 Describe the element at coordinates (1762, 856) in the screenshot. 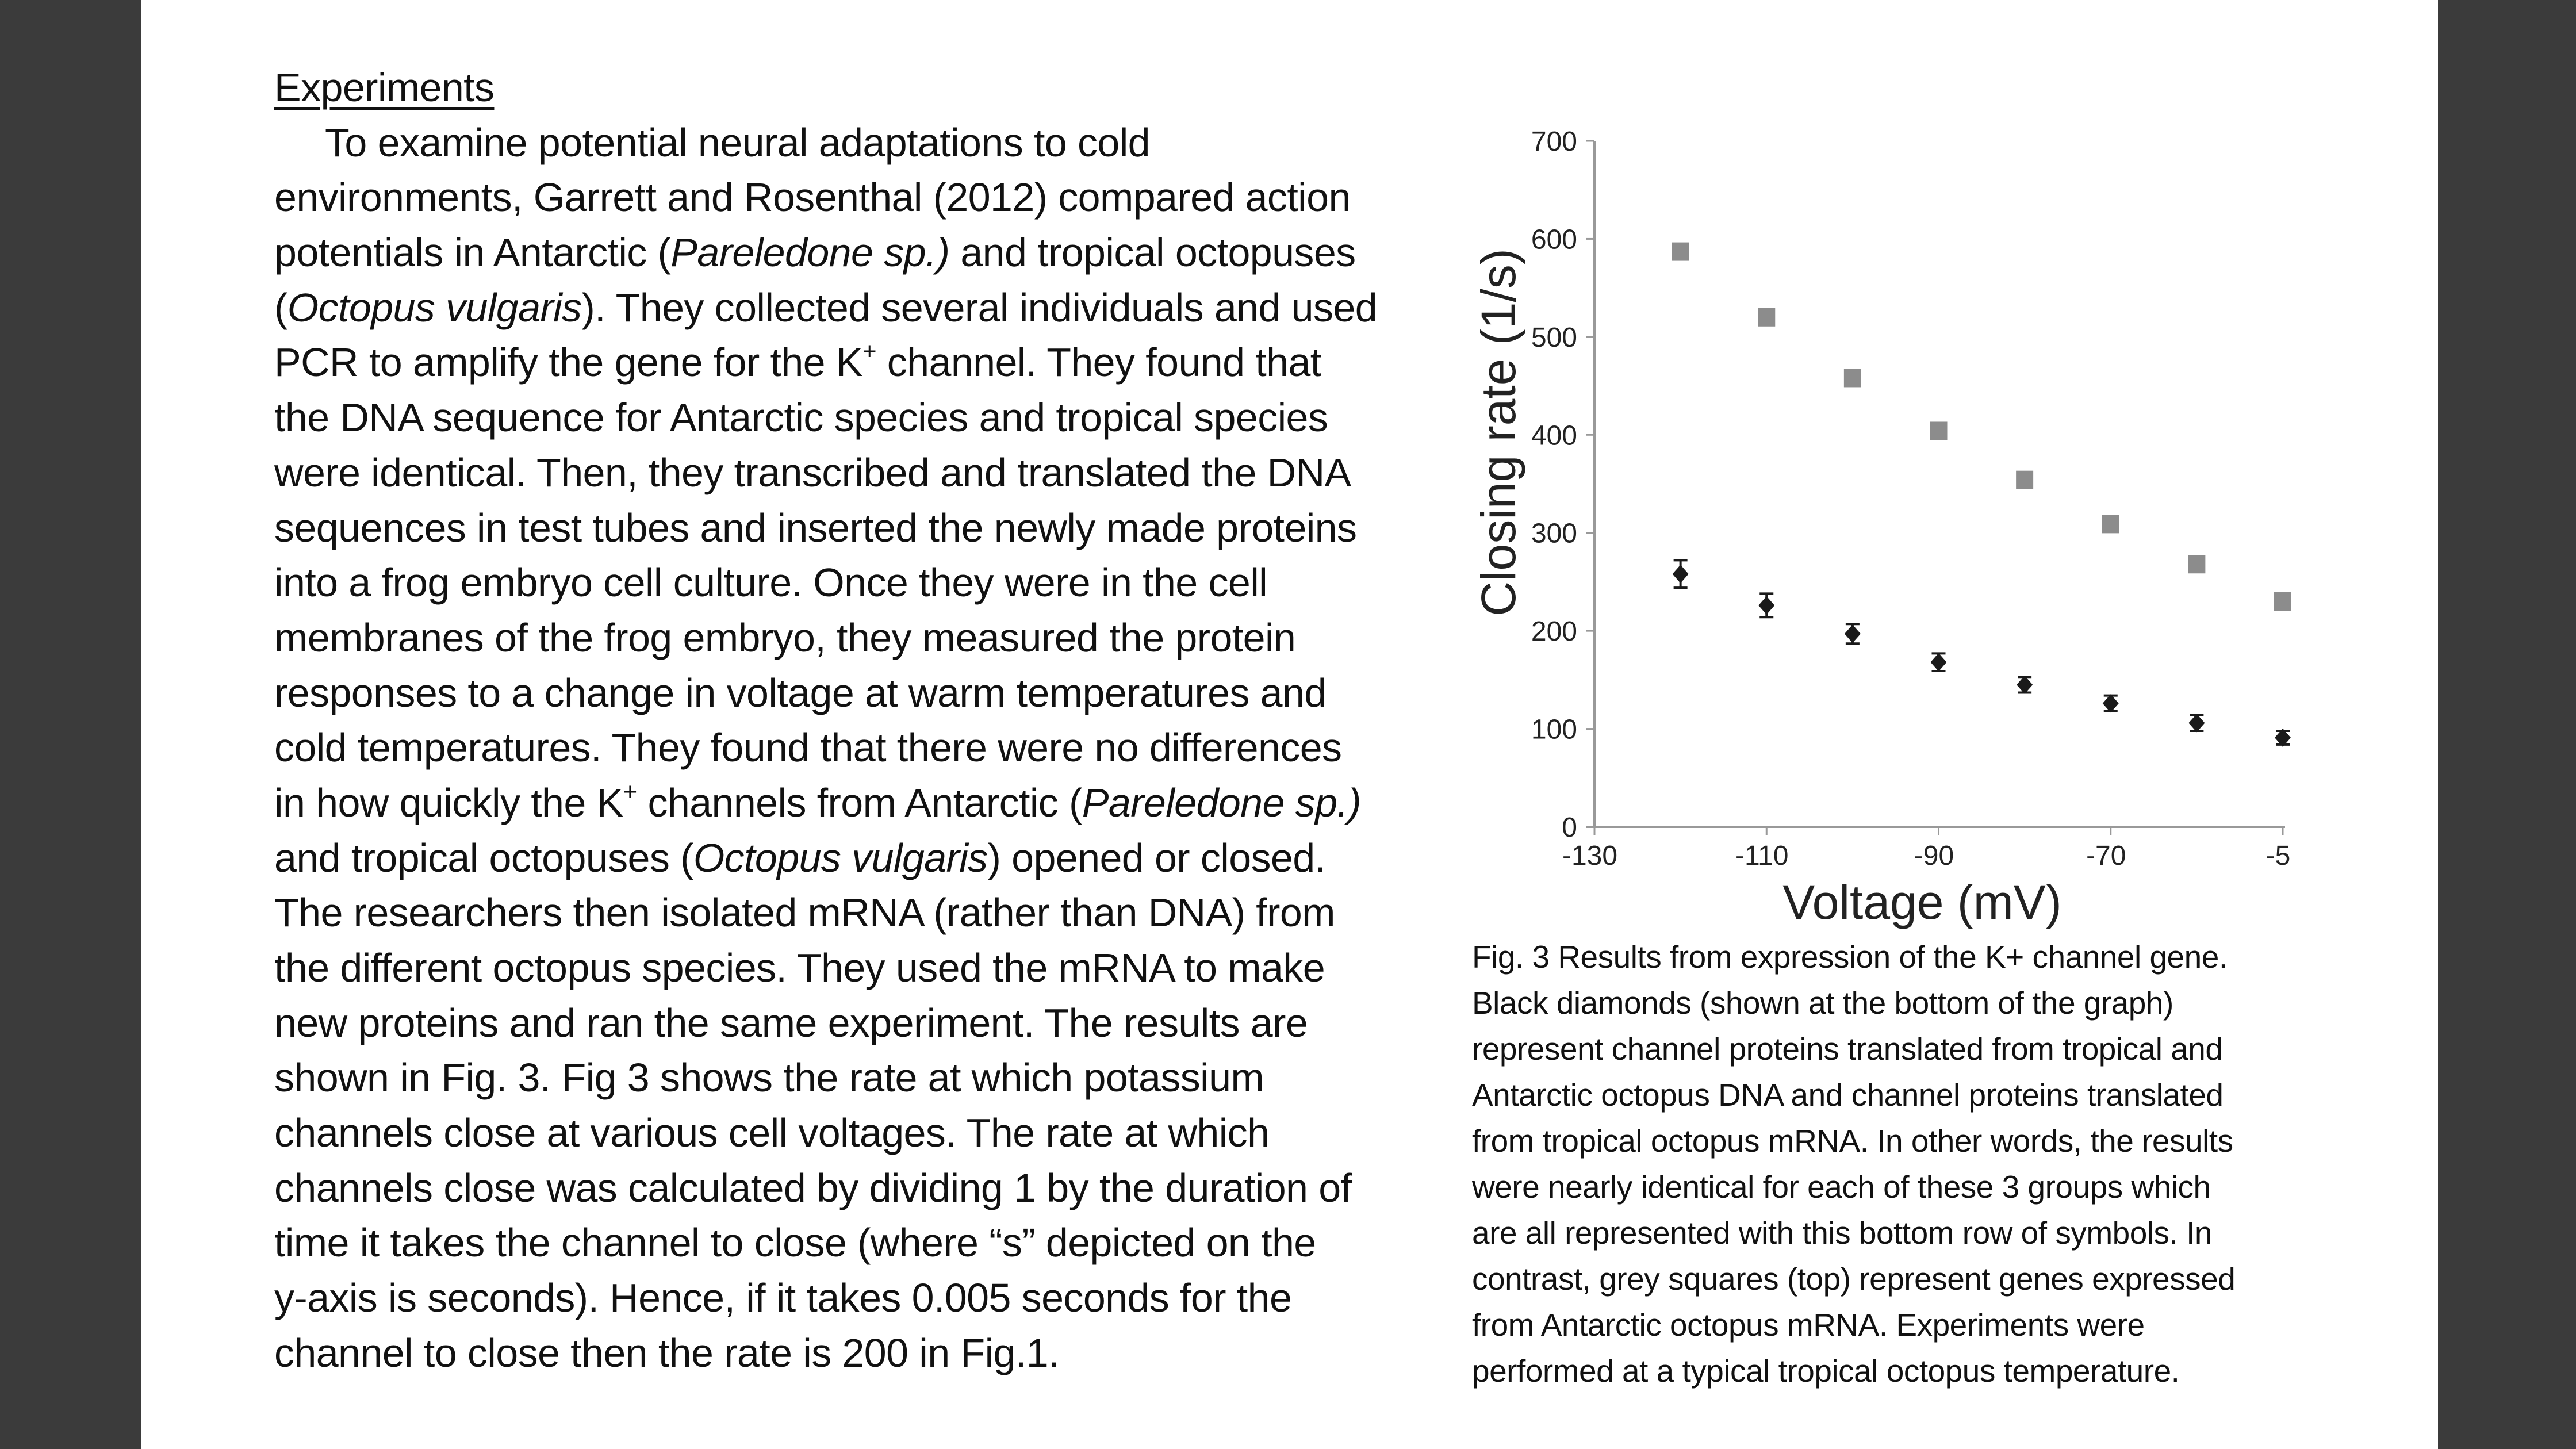

I see `x-tick-label: -110` at that location.